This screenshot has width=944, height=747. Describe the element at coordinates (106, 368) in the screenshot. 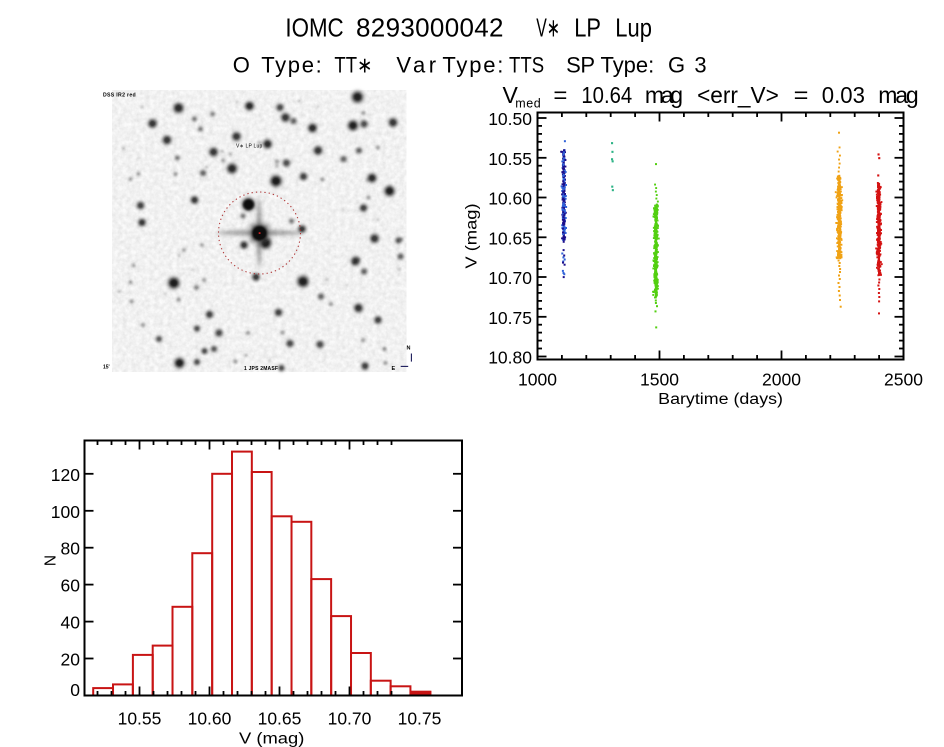

I see `svg-text: 15'` at that location.